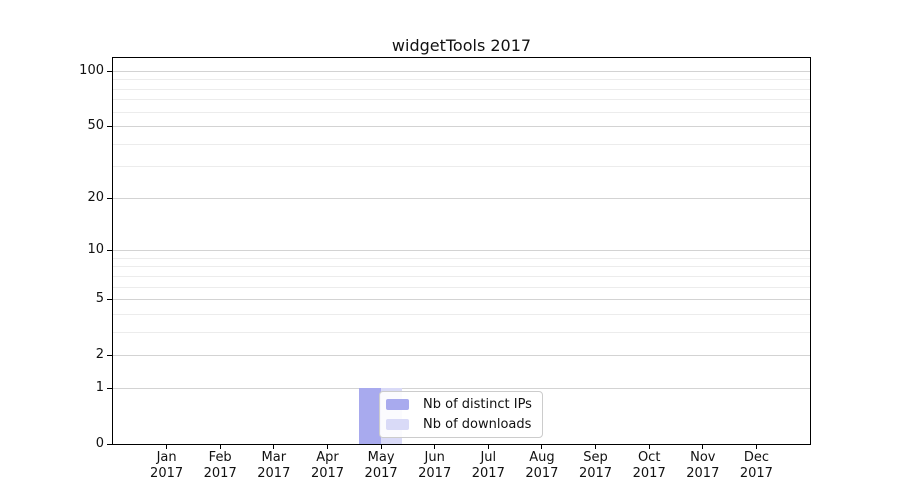 This screenshot has width=900, height=500. I want to click on x-tick-label-apr: Apr 2017, so click(327, 465).